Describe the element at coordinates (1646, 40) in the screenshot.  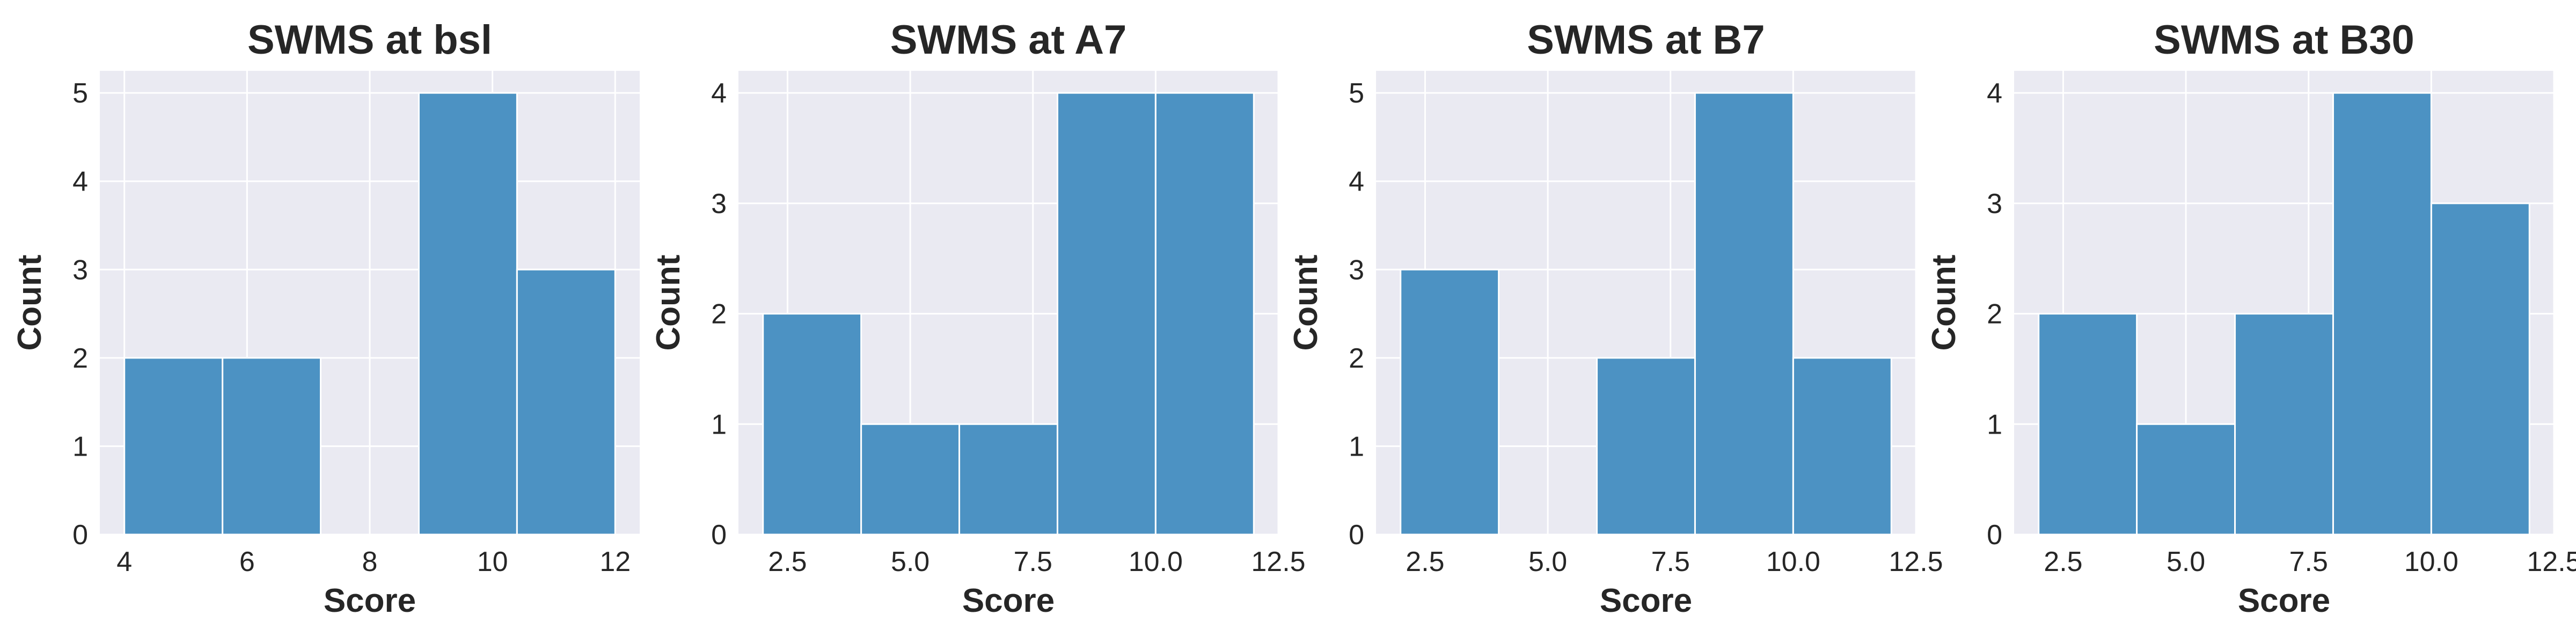
I see `panel-title: SWMS at B7` at that location.